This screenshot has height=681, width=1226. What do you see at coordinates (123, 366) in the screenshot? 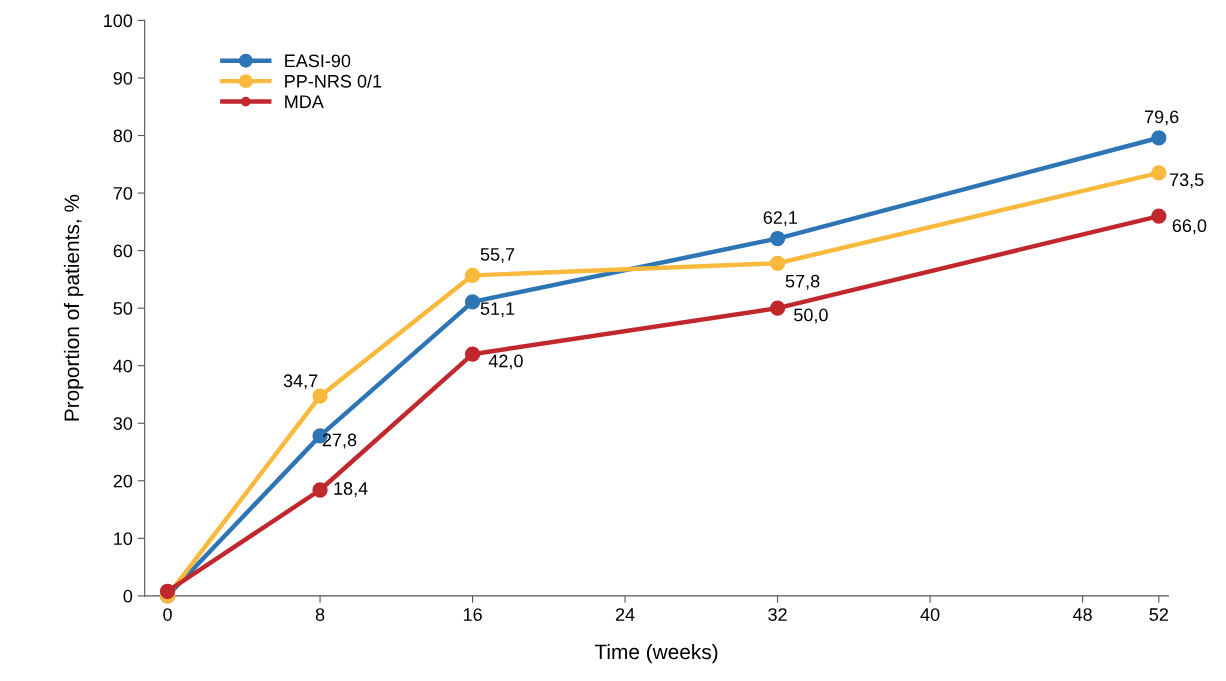
I see `y-tick-label: 40` at bounding box center [123, 366].